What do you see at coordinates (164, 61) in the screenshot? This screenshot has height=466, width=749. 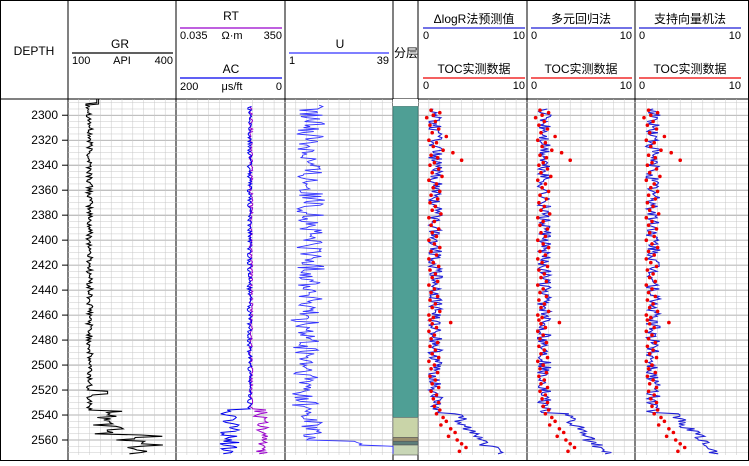 I see `gr-max: 400` at bounding box center [164, 61].